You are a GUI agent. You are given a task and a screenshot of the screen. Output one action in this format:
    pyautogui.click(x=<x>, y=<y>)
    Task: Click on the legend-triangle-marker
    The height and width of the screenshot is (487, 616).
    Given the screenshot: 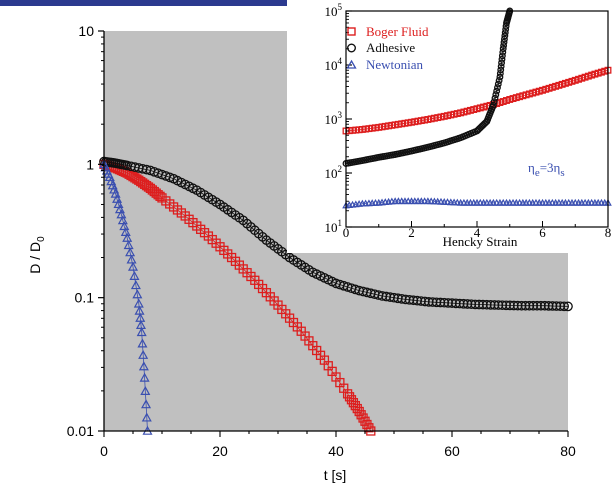 What is the action you would take?
    pyautogui.click(x=351, y=64)
    